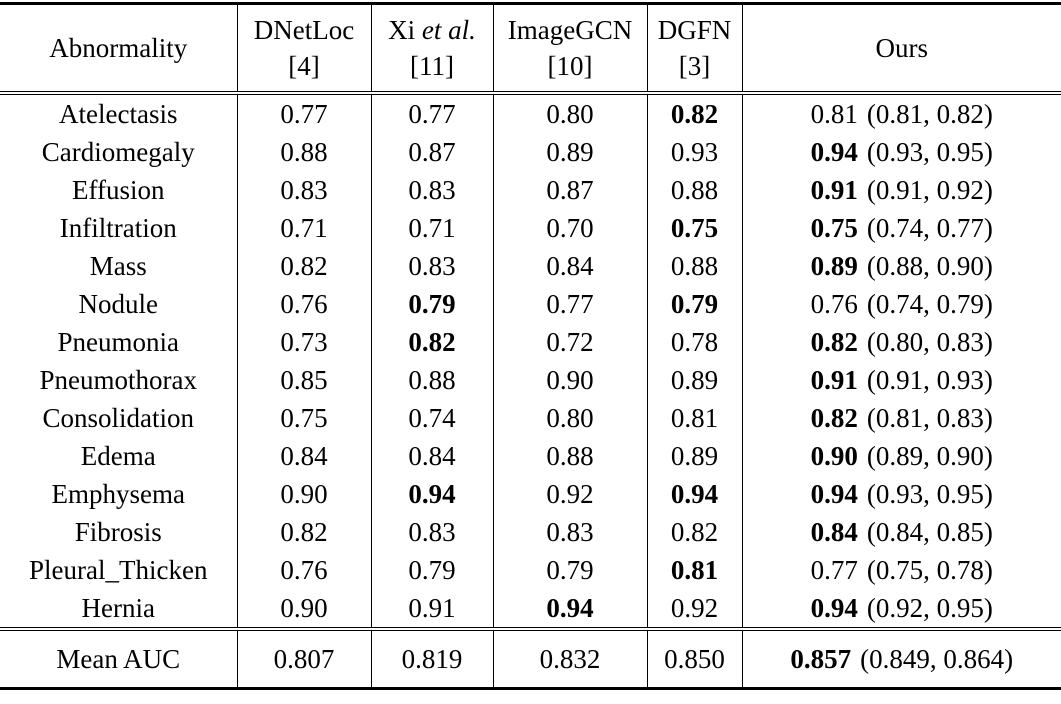 This screenshot has height=704, width=1061. Describe the element at coordinates (901, 304) in the screenshot. I see `ours-value-cell: 0.76 (0.74, 0.79)` at that location.